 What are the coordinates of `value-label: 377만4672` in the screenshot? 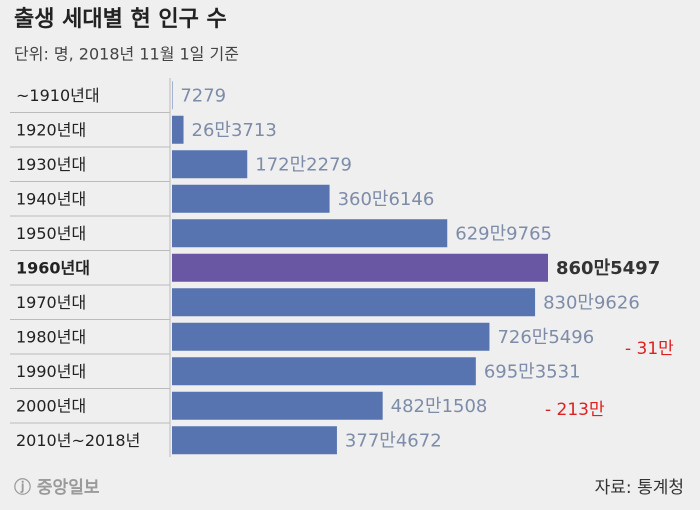 It's located at (393, 440).